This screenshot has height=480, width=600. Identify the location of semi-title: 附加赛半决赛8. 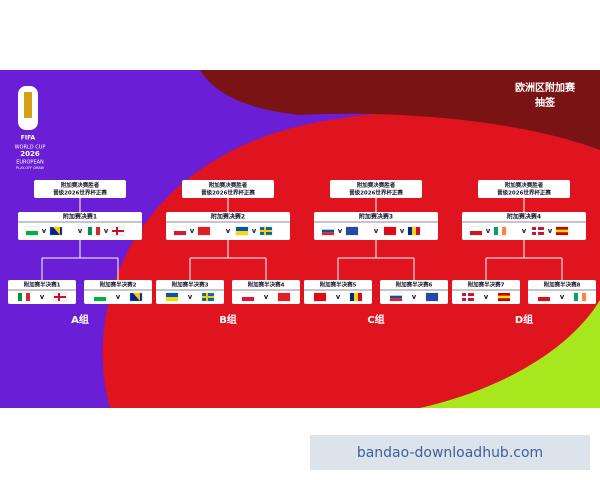
(562, 285).